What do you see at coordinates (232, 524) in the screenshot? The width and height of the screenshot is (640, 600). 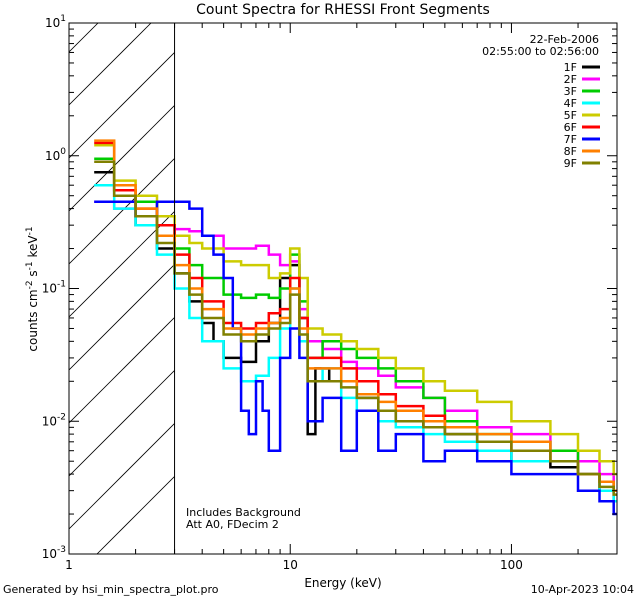 I see `annotation-line: Att A0, FDecim 2` at bounding box center [232, 524].